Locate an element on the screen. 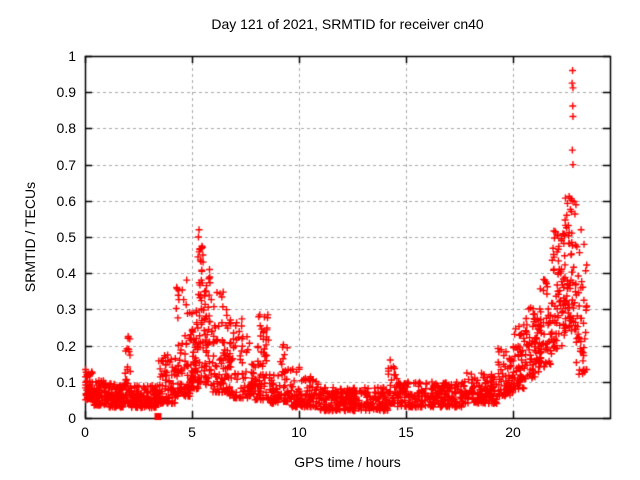 The height and width of the screenshot is (480, 640). y-tick-label: 0.1 is located at coordinates (66, 382).